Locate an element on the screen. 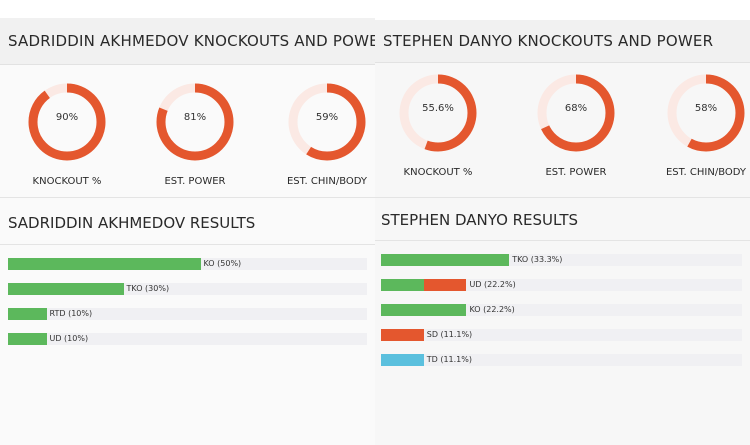 The height and width of the screenshot is (445, 750). result-bar-label: TKO (30%) is located at coordinates (148, 288).